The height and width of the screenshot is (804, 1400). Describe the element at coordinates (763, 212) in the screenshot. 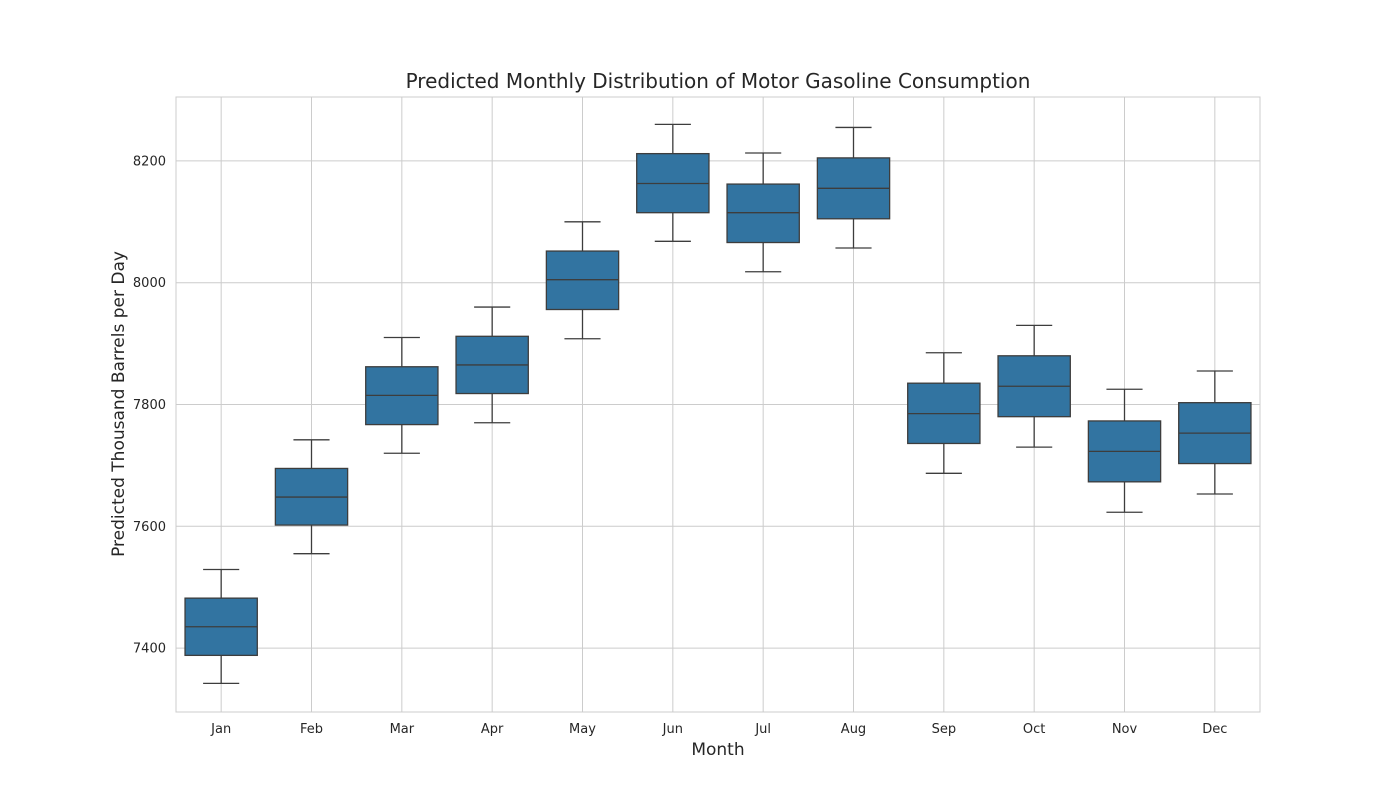

I see `box-jul` at that location.